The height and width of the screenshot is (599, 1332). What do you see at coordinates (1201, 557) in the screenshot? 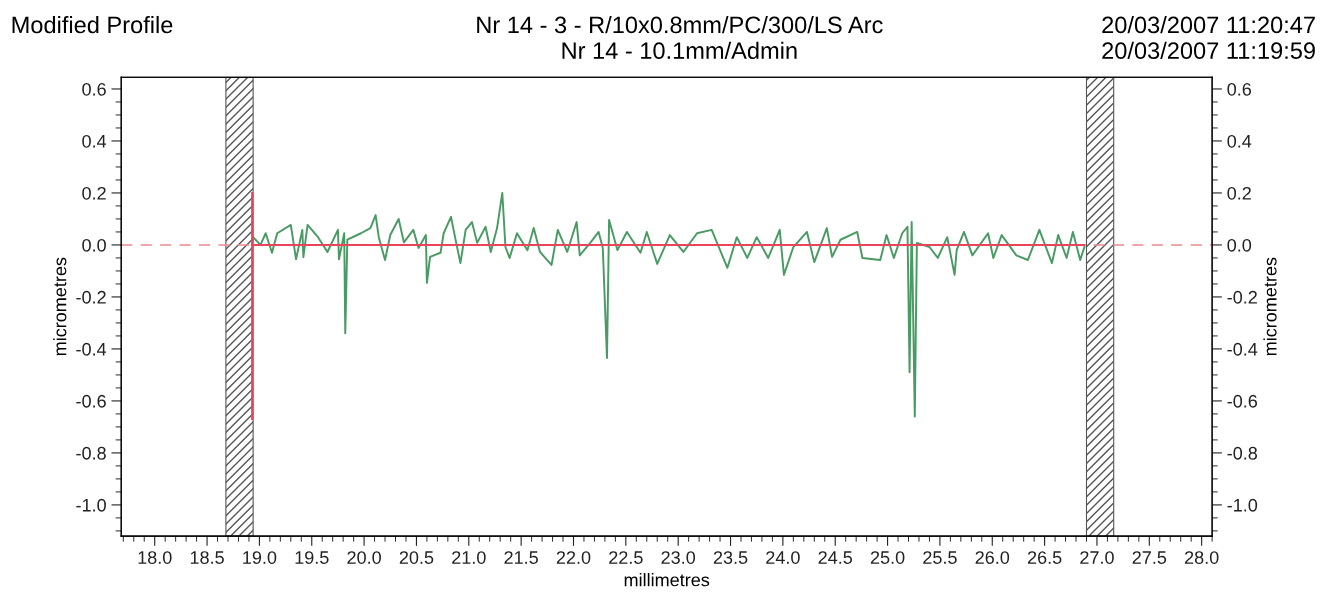
I see `x-tick-label: 28.0` at bounding box center [1201, 557].